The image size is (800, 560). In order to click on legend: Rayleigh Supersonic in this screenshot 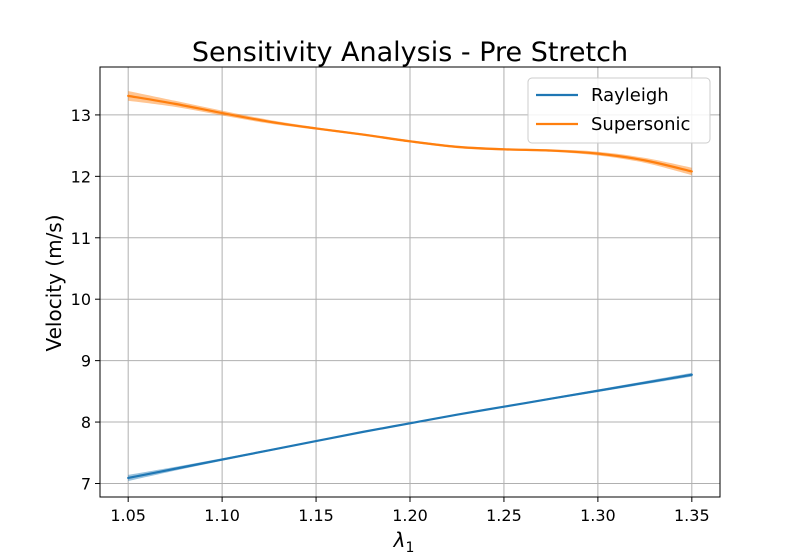, I will do `click(619, 110)`.